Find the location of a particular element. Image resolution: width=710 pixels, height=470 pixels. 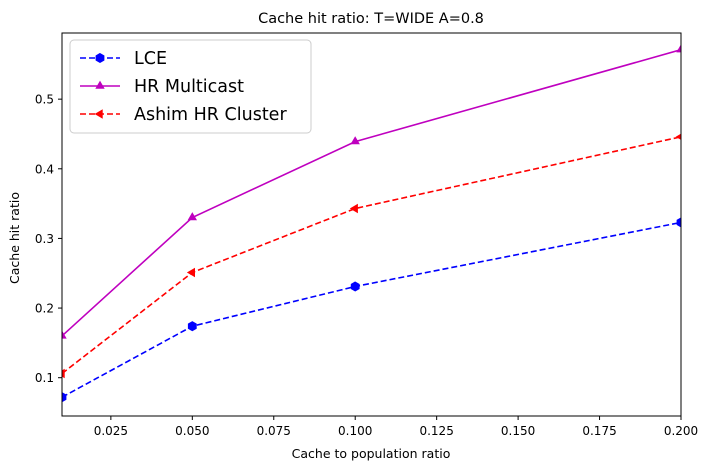

chart-title: Cache hit ratio: T=WIDE A=0.8 is located at coordinates (371, 19).